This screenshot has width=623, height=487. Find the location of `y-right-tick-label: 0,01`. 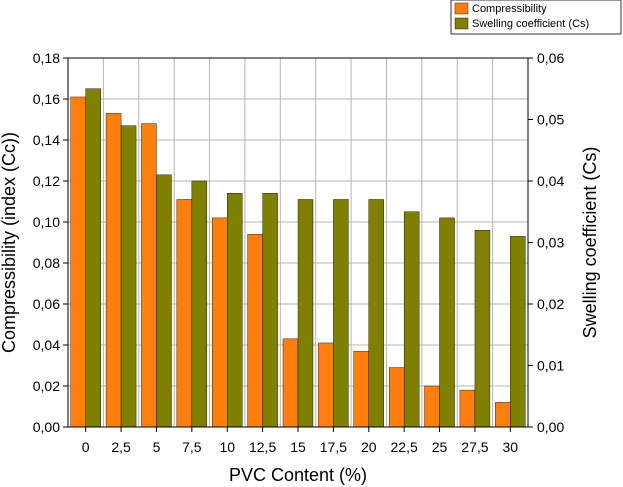

y-right-tick-label: 0,01 is located at coordinates (550, 366).